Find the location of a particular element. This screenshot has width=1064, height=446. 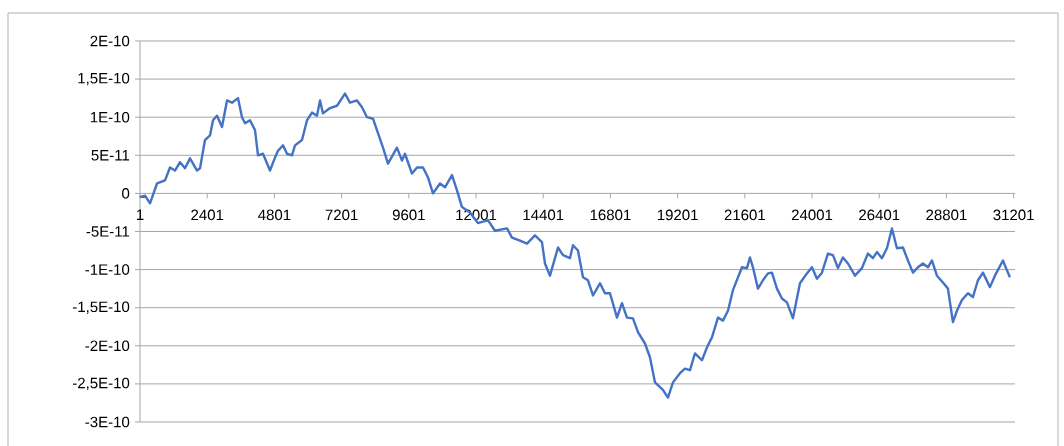

y-tick-label: -5E-11 is located at coordinates (108, 231).